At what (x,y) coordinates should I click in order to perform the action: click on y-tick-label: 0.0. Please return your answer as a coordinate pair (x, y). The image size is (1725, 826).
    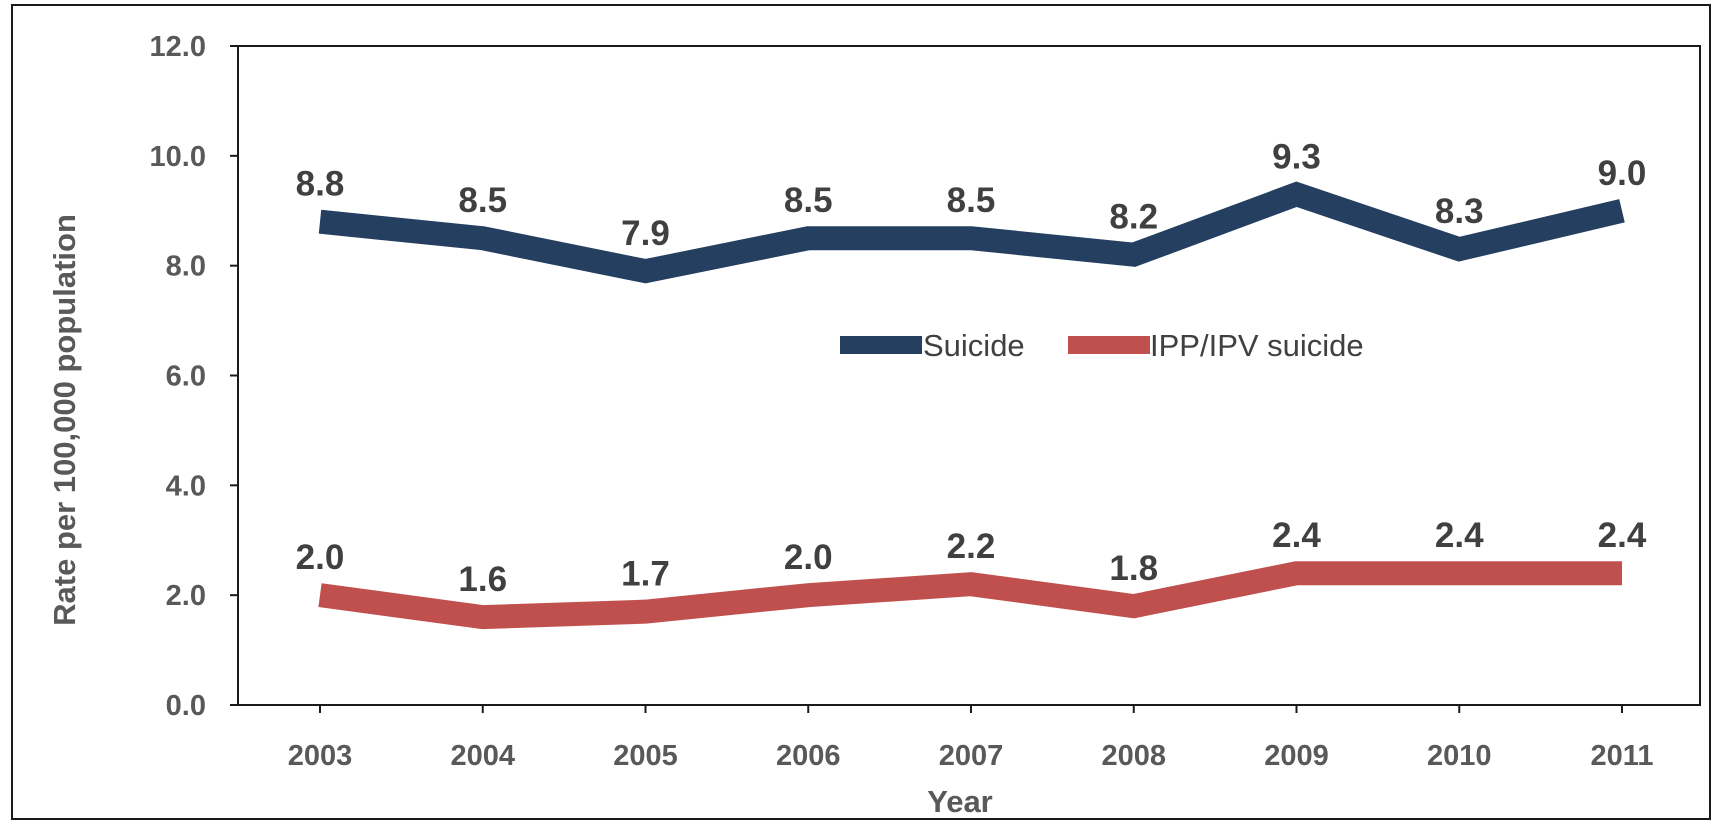
    Looking at the image, I should click on (186, 706).